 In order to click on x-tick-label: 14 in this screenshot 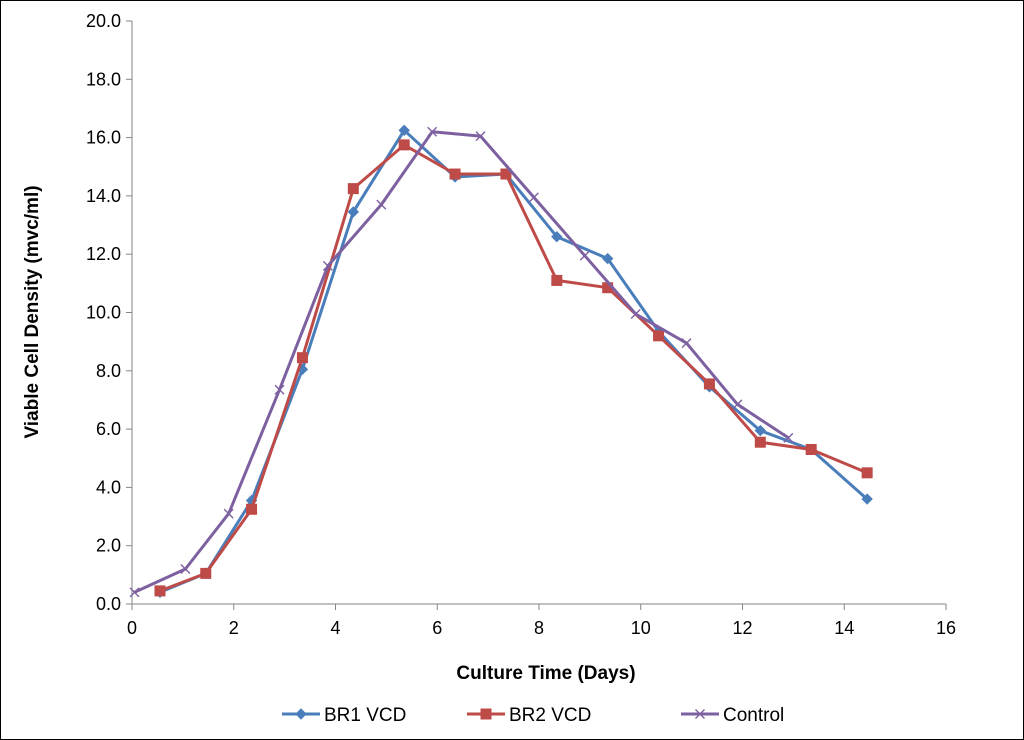, I will do `click(844, 628)`.